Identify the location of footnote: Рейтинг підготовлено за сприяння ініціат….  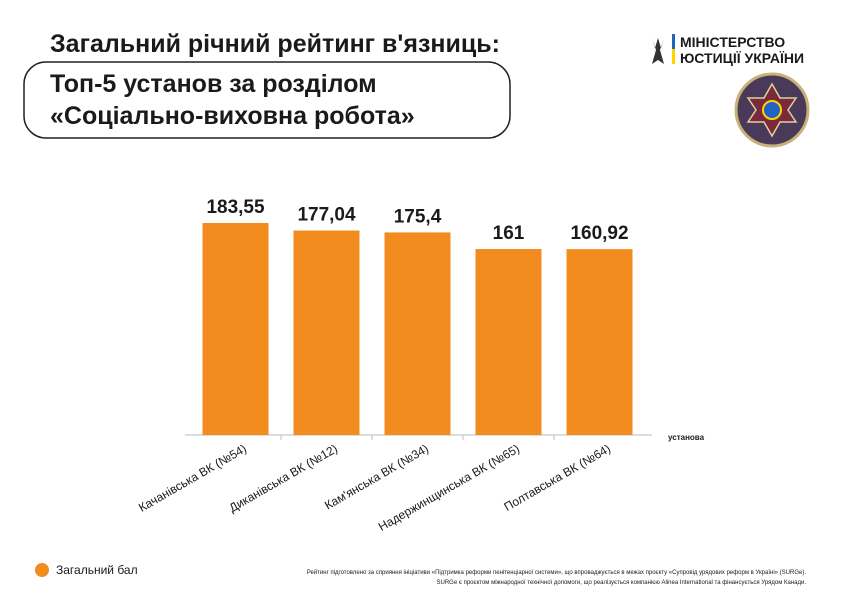
(557, 572).